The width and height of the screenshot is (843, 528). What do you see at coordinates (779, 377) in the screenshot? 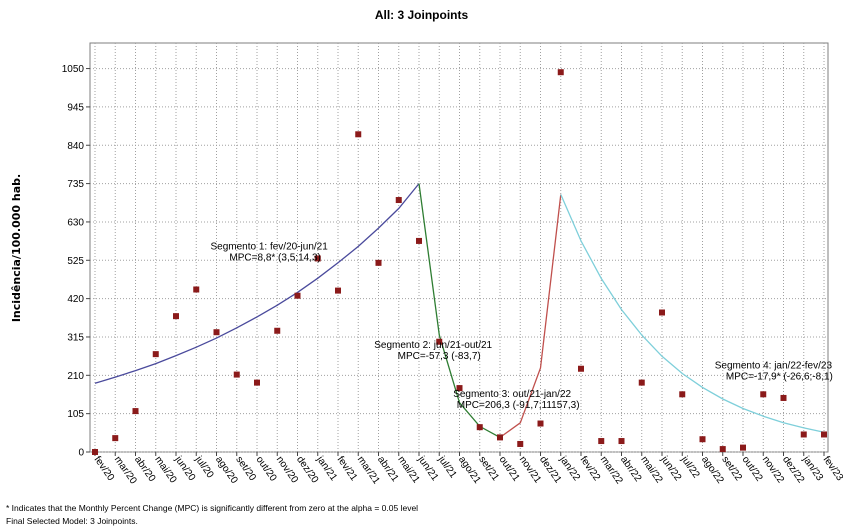
I see `segment-label-mpc: MPC=-17,9* (-26,6;-8,1)` at bounding box center [779, 377].